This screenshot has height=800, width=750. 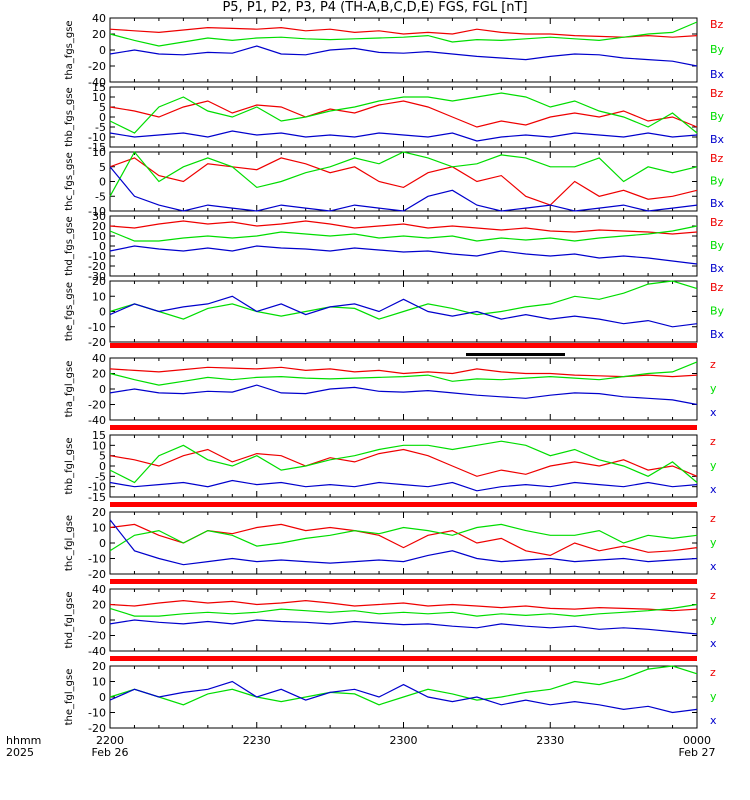 I want to click on y-tick-label-4-4: -20, so click(x=97, y=342).